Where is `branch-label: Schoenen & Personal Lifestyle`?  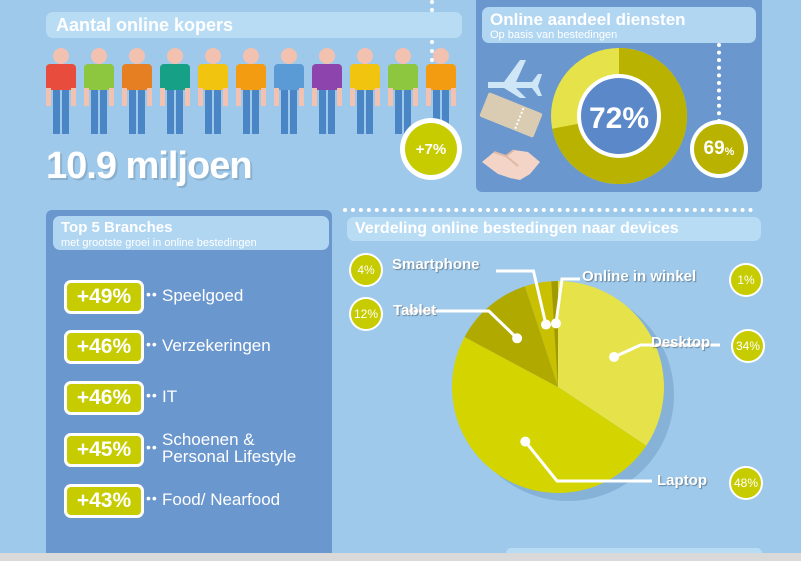 branch-label: Schoenen & Personal Lifestyle is located at coordinates (229, 448).